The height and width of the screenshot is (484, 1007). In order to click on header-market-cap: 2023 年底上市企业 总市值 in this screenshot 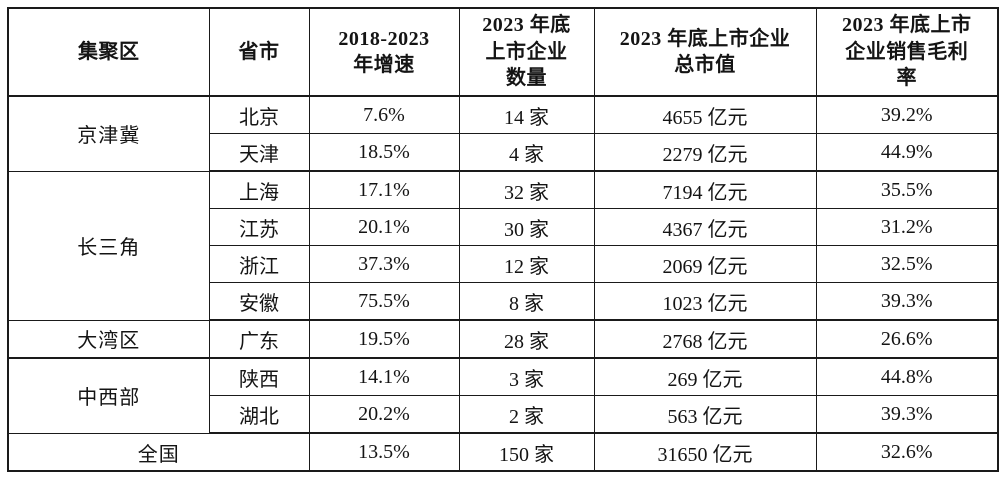, I will do `click(705, 52)`.